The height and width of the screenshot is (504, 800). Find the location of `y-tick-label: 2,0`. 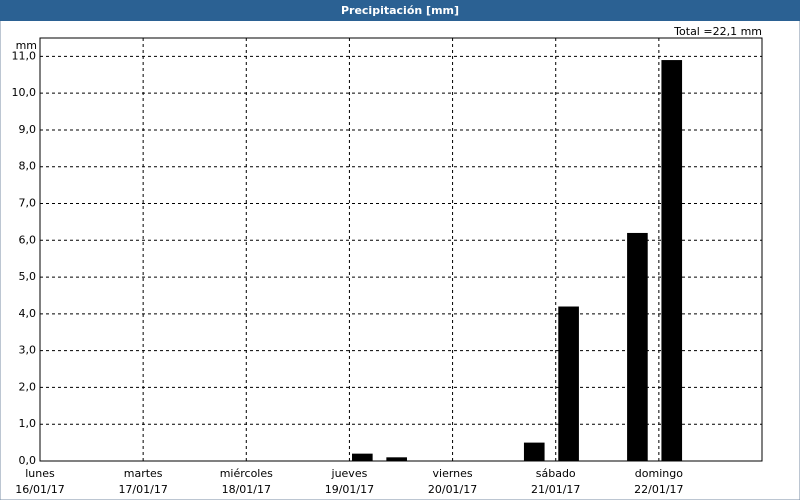

y-tick-label: 2,0 is located at coordinates (28, 386).